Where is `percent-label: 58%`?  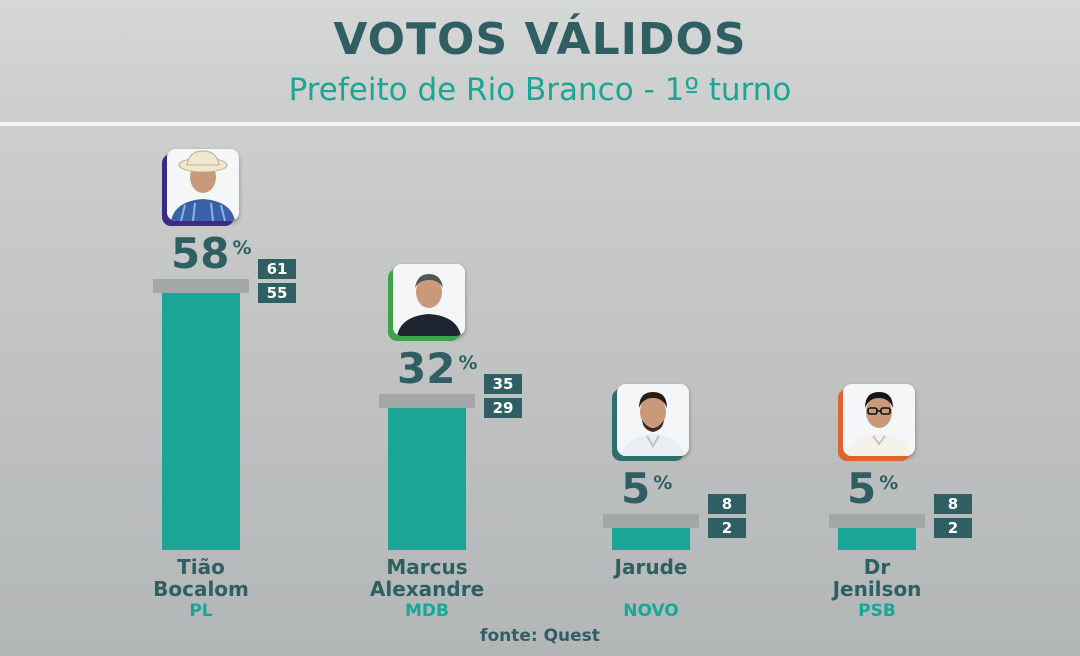 percent-label: 58% is located at coordinates (211, 253).